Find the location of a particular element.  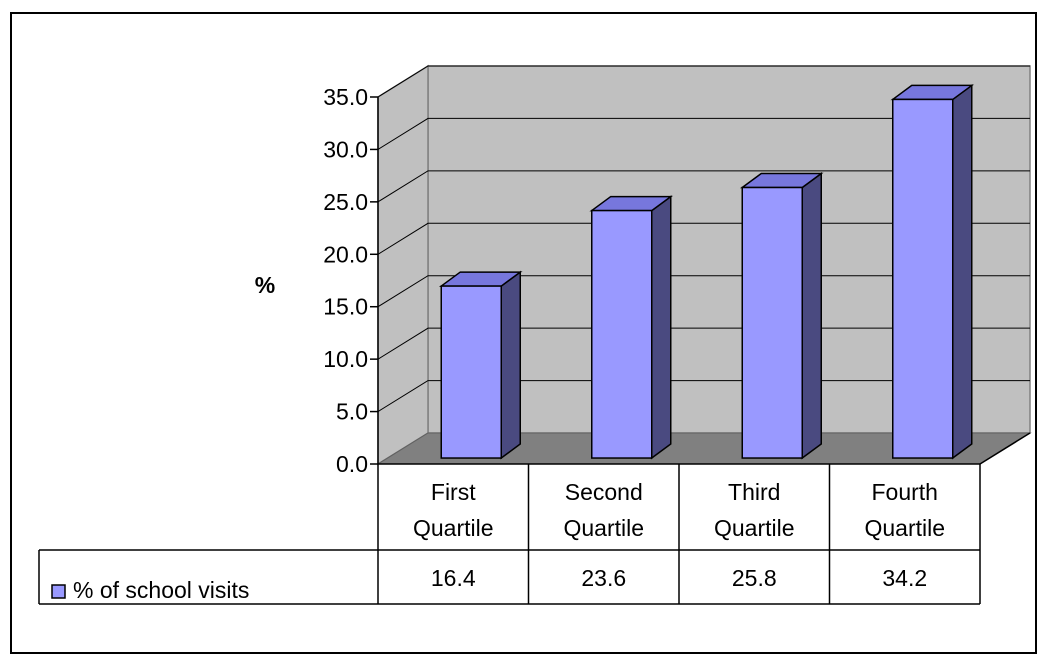

legend-swatch is located at coordinates (58, 591).